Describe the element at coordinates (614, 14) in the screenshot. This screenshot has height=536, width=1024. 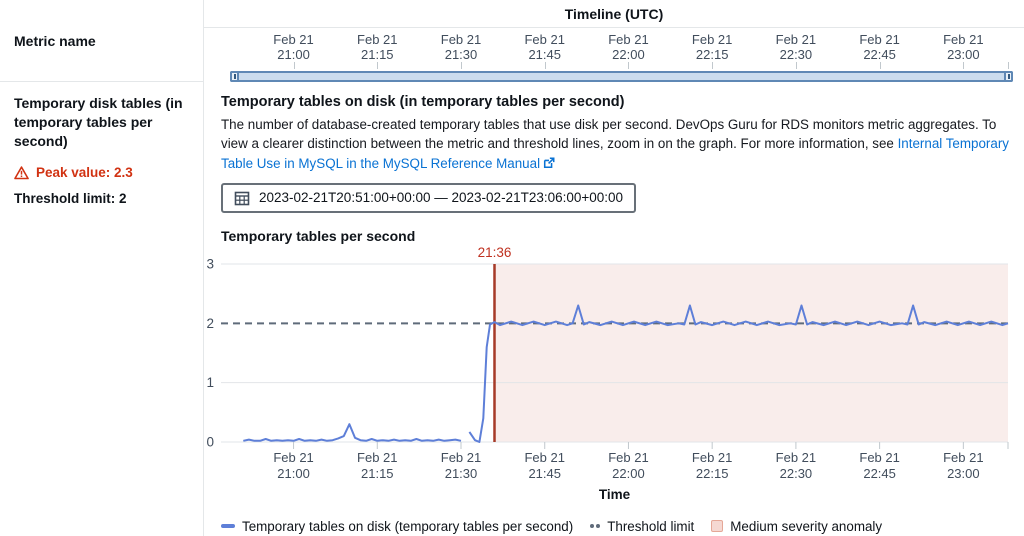
I see `timeline-title: Timeline (UTC)` at that location.